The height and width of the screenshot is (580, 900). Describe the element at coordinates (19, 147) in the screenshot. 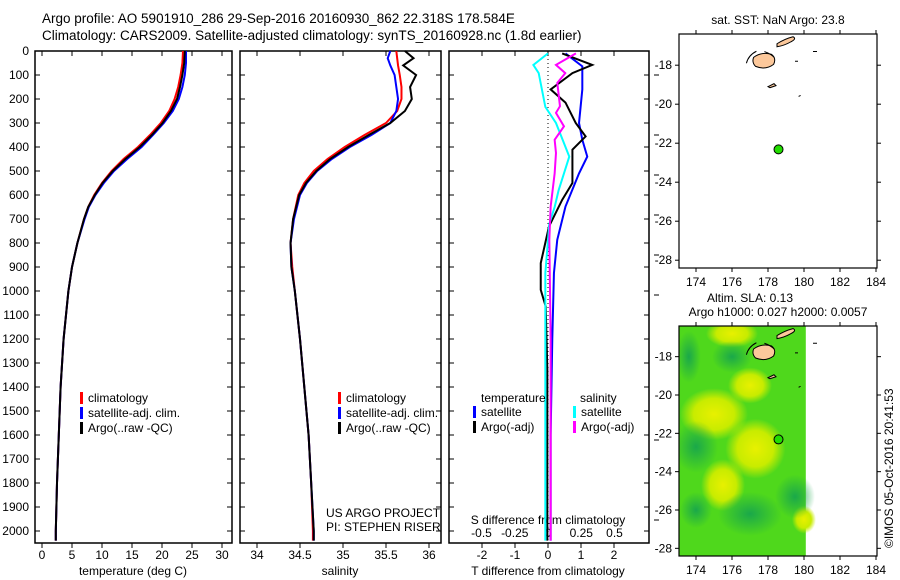

I see `depth-tick-label: 400` at that location.